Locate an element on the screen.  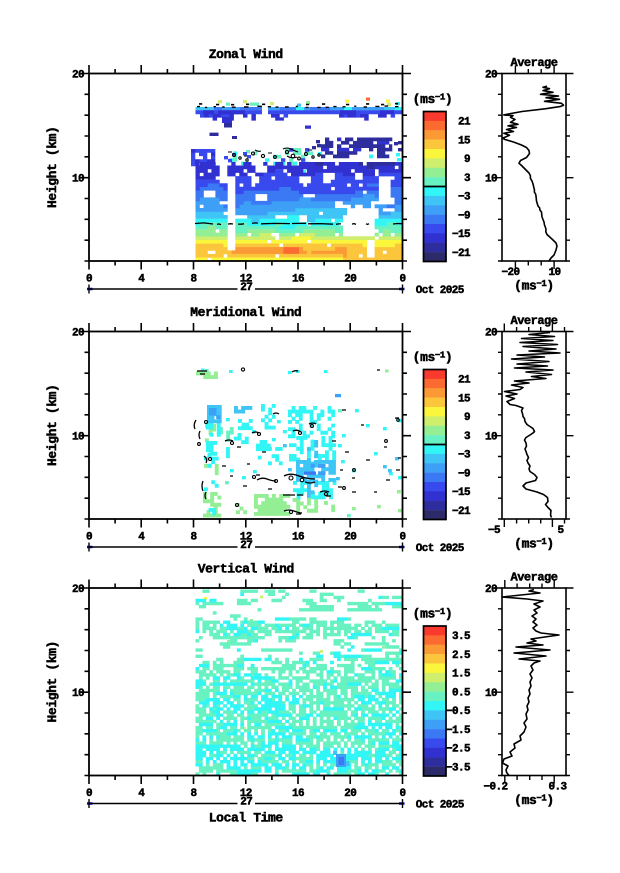
svg-text: 3.5 is located at coordinates (461, 637).